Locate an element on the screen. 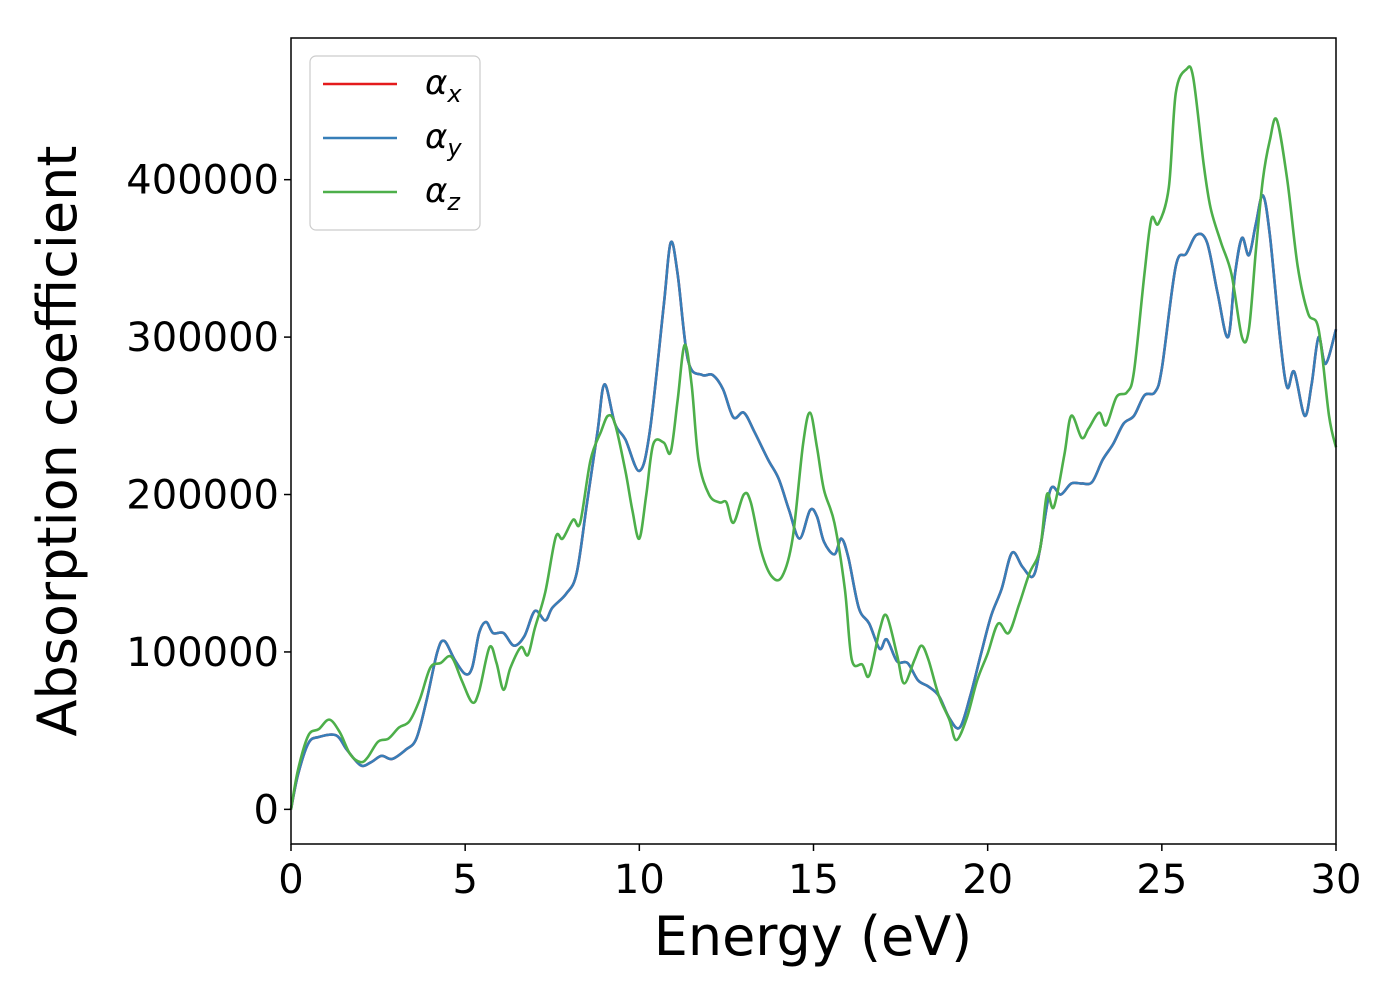 This screenshot has height=1000, width=1400. y-tick-label: 0 is located at coordinates (266, 810).